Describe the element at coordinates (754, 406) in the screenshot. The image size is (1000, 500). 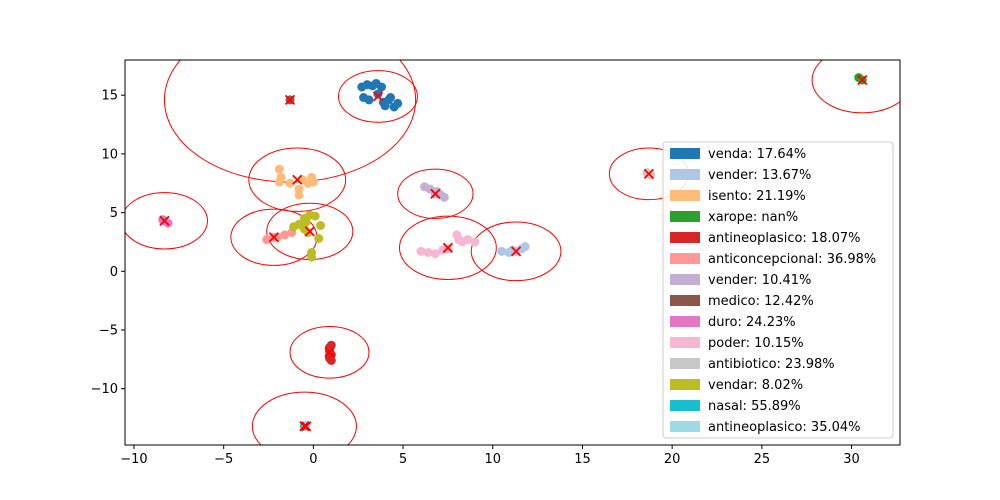
I see `legend-entry: nasal: 55.89%` at that location.